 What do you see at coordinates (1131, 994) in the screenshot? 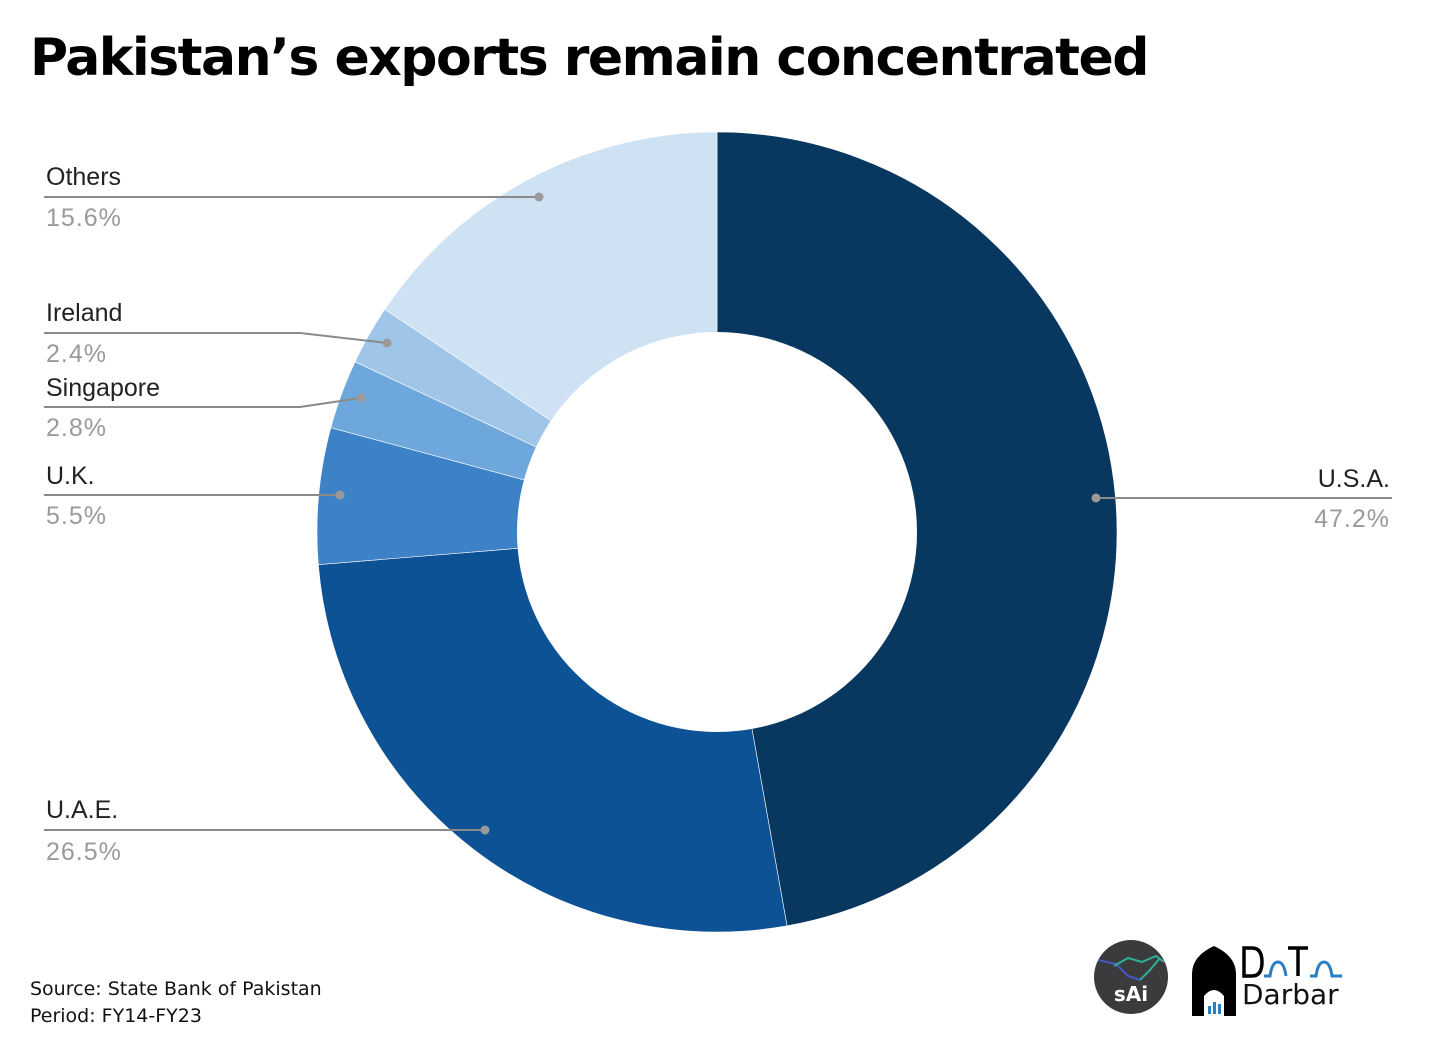
I see `sai-logo-text: sAi` at bounding box center [1131, 994].